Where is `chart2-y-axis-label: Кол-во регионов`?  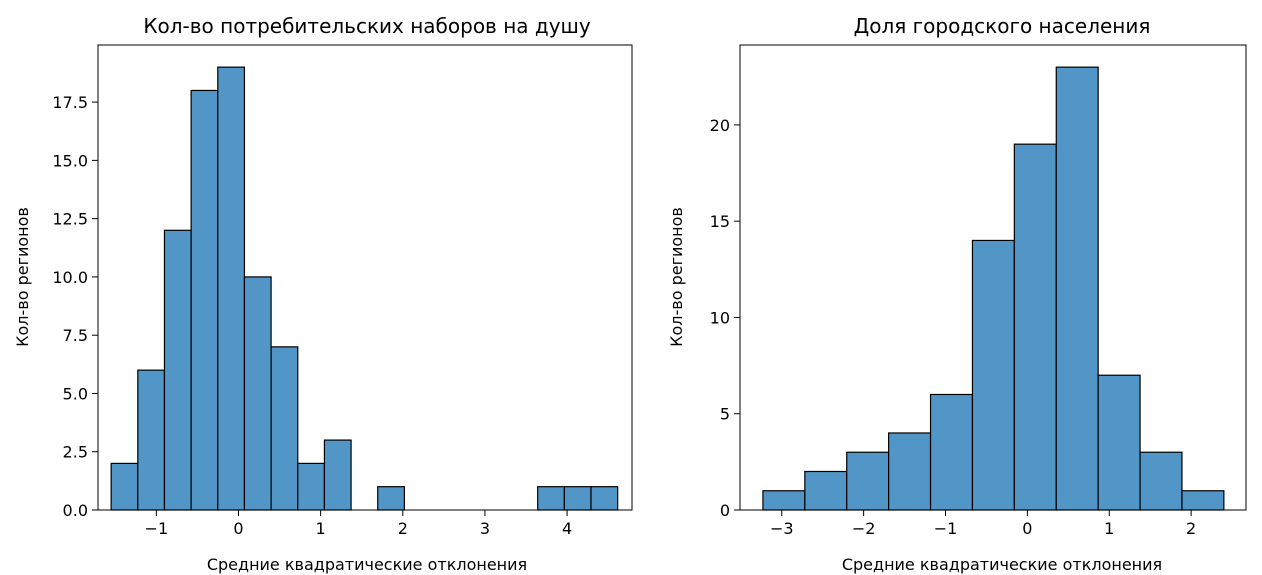 chart2-y-axis-label: Кол-во регионов is located at coordinates (676, 277).